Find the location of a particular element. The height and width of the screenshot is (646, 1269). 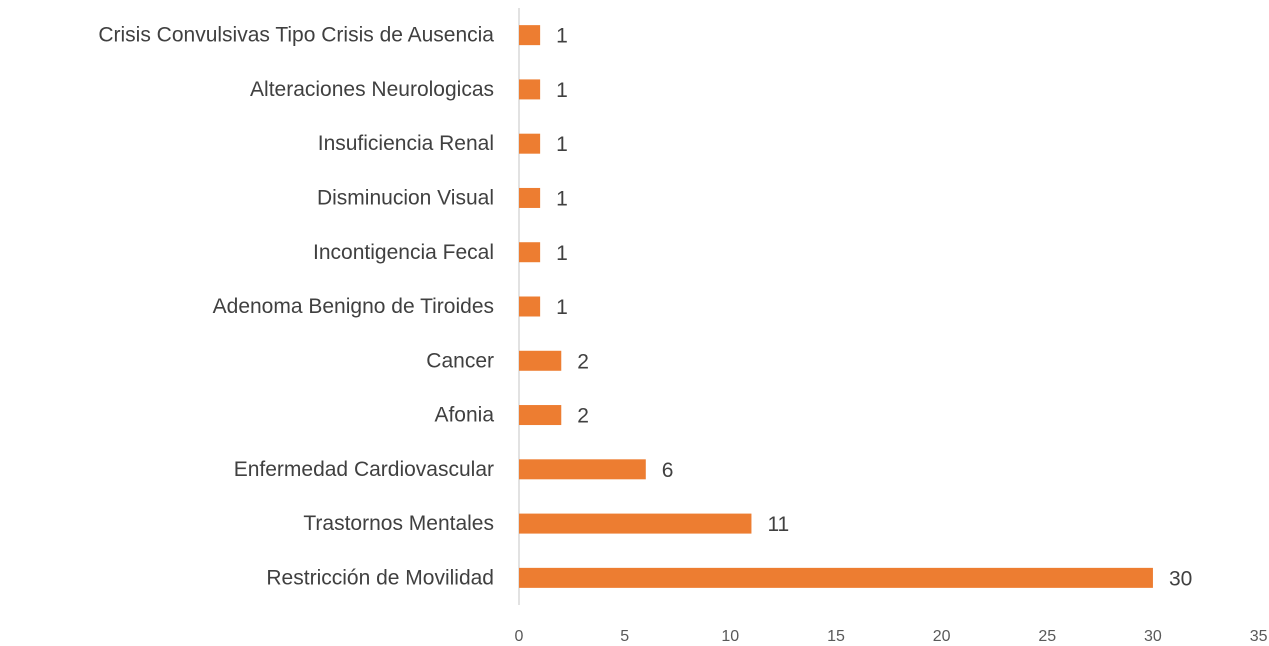

x-tick-label: 0 is located at coordinates (519, 636).